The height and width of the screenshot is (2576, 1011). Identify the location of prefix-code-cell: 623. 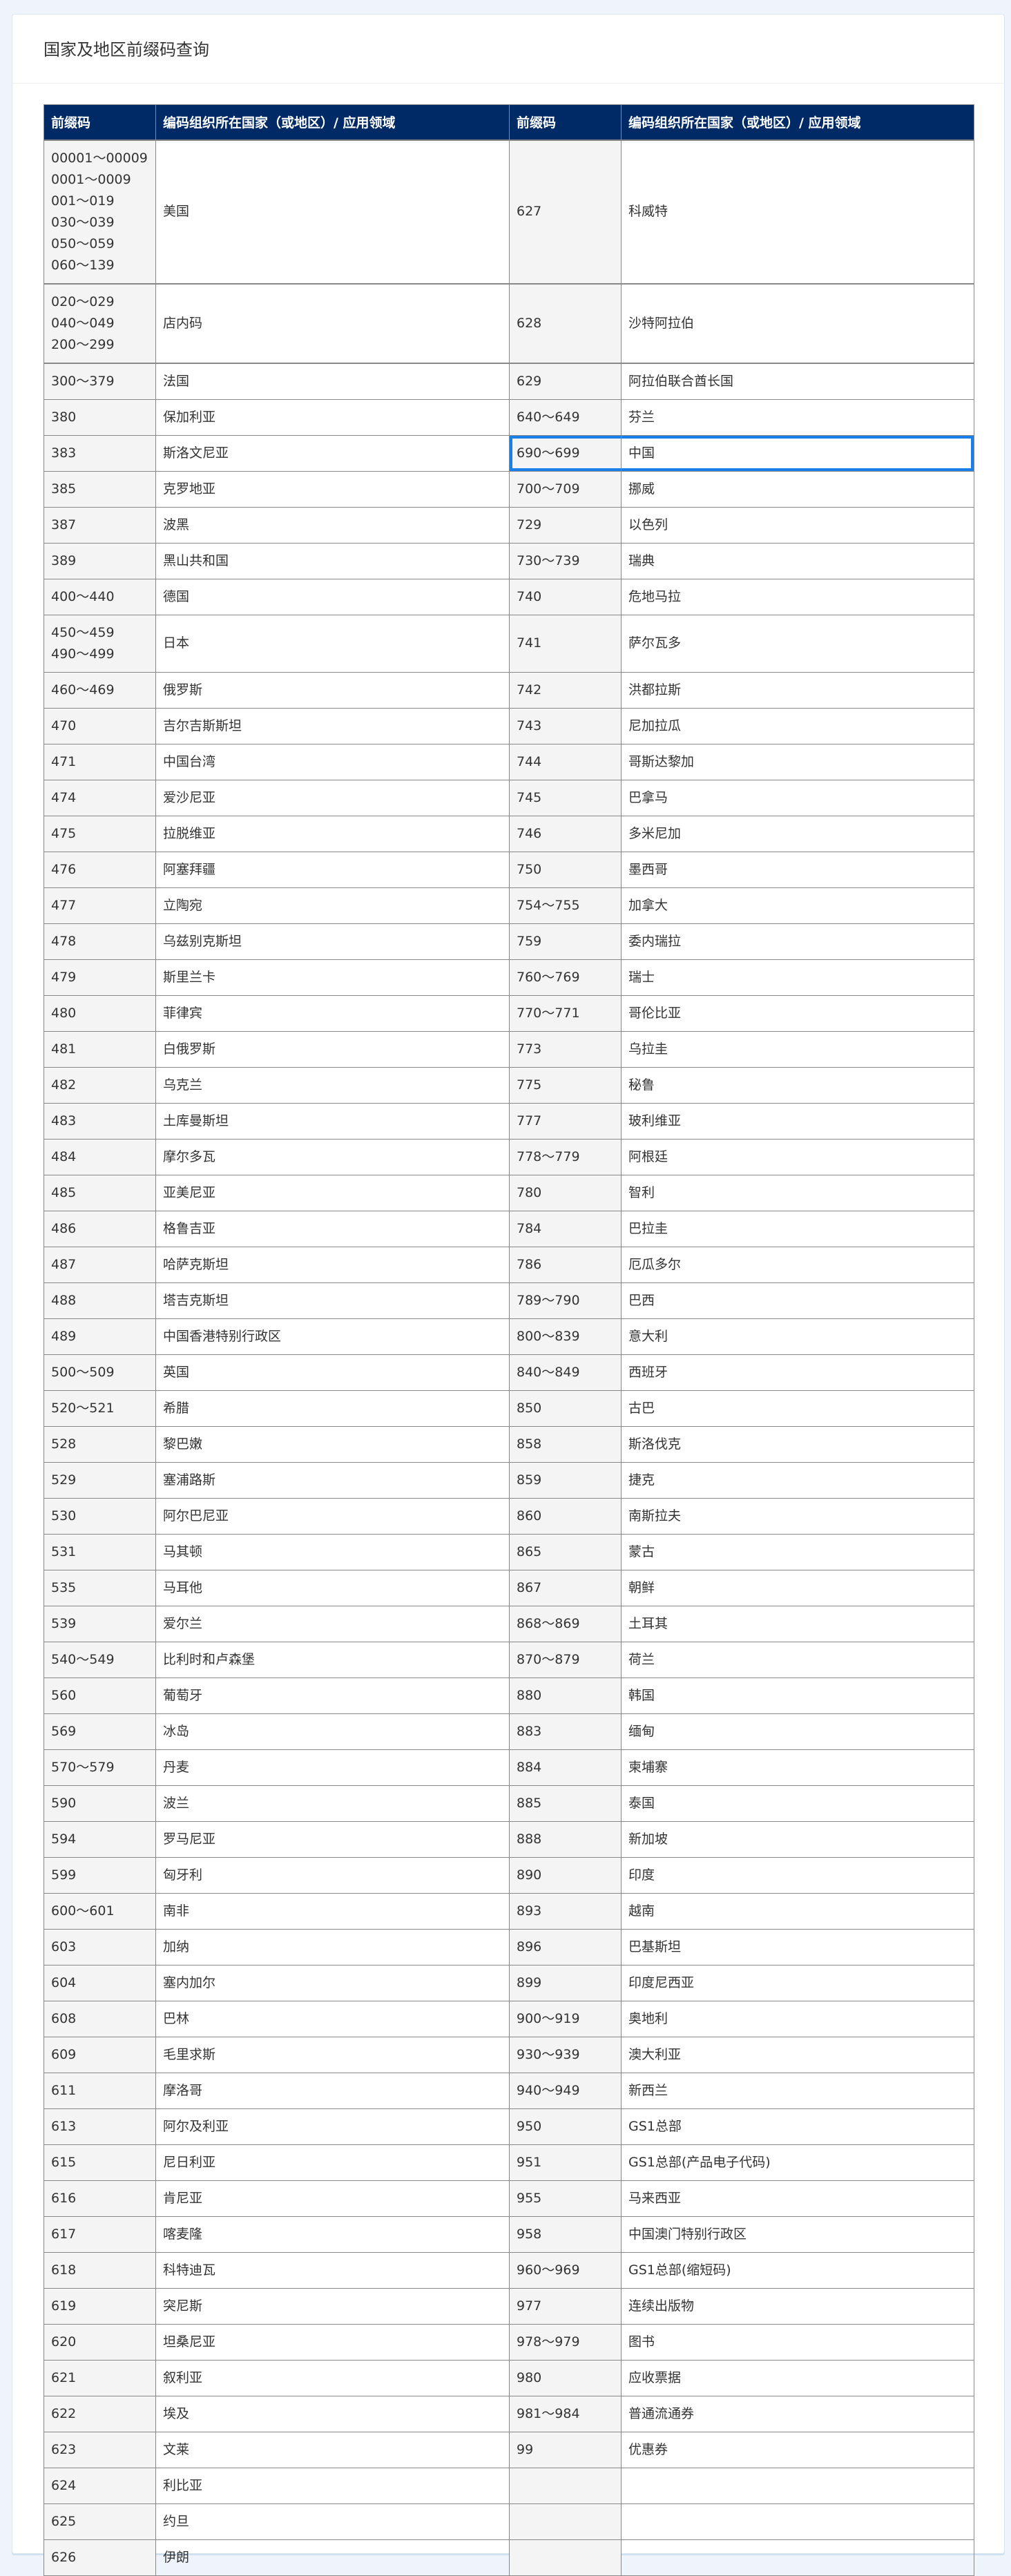
(100, 2449).